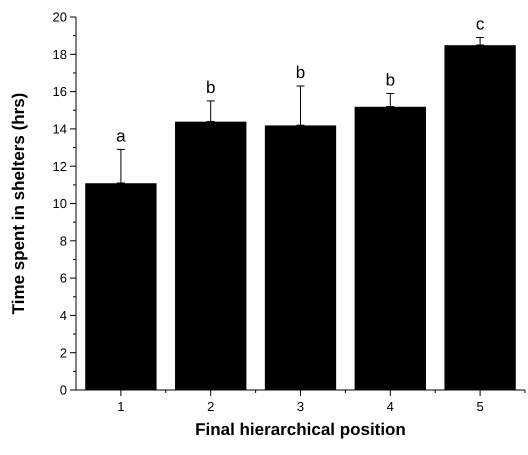  I want to click on x-axis-title: Final hierarchical position, so click(300, 429).